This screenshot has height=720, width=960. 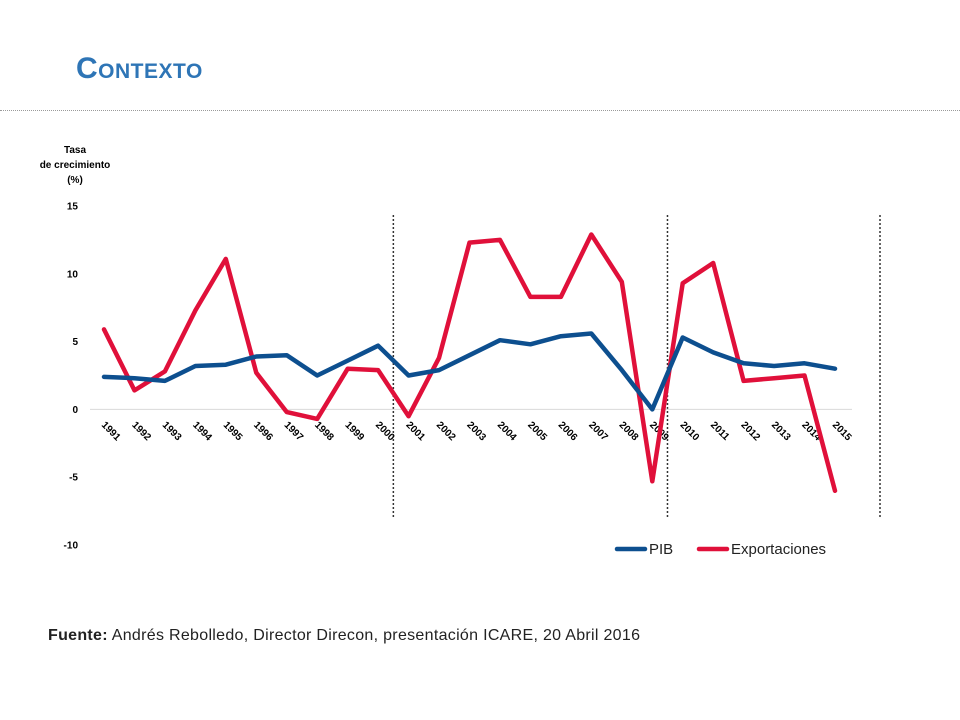 I want to click on y-tick-label: -10, so click(x=71, y=546).